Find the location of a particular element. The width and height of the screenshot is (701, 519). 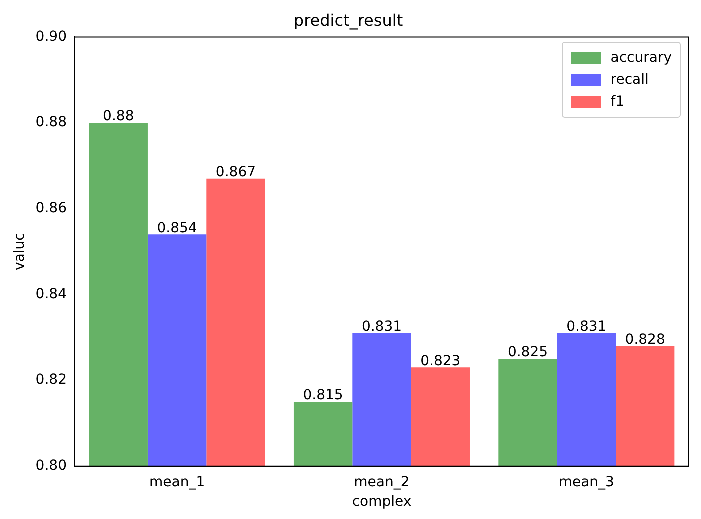

x-tick-label: mean_1 is located at coordinates (177, 482).